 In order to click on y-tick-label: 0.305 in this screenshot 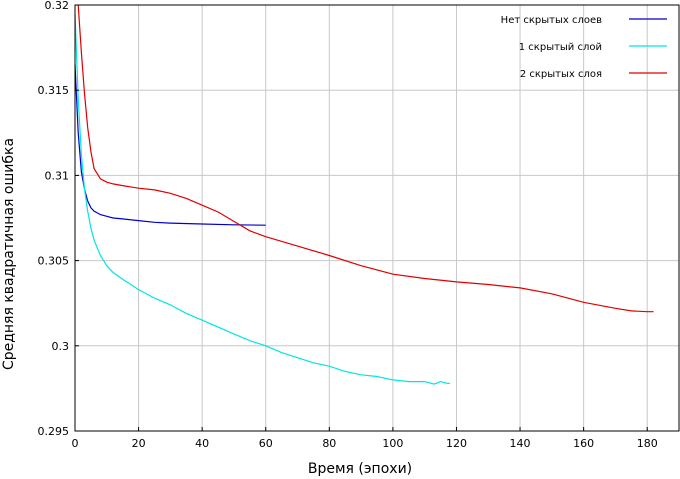, I will do `click(54, 261)`.